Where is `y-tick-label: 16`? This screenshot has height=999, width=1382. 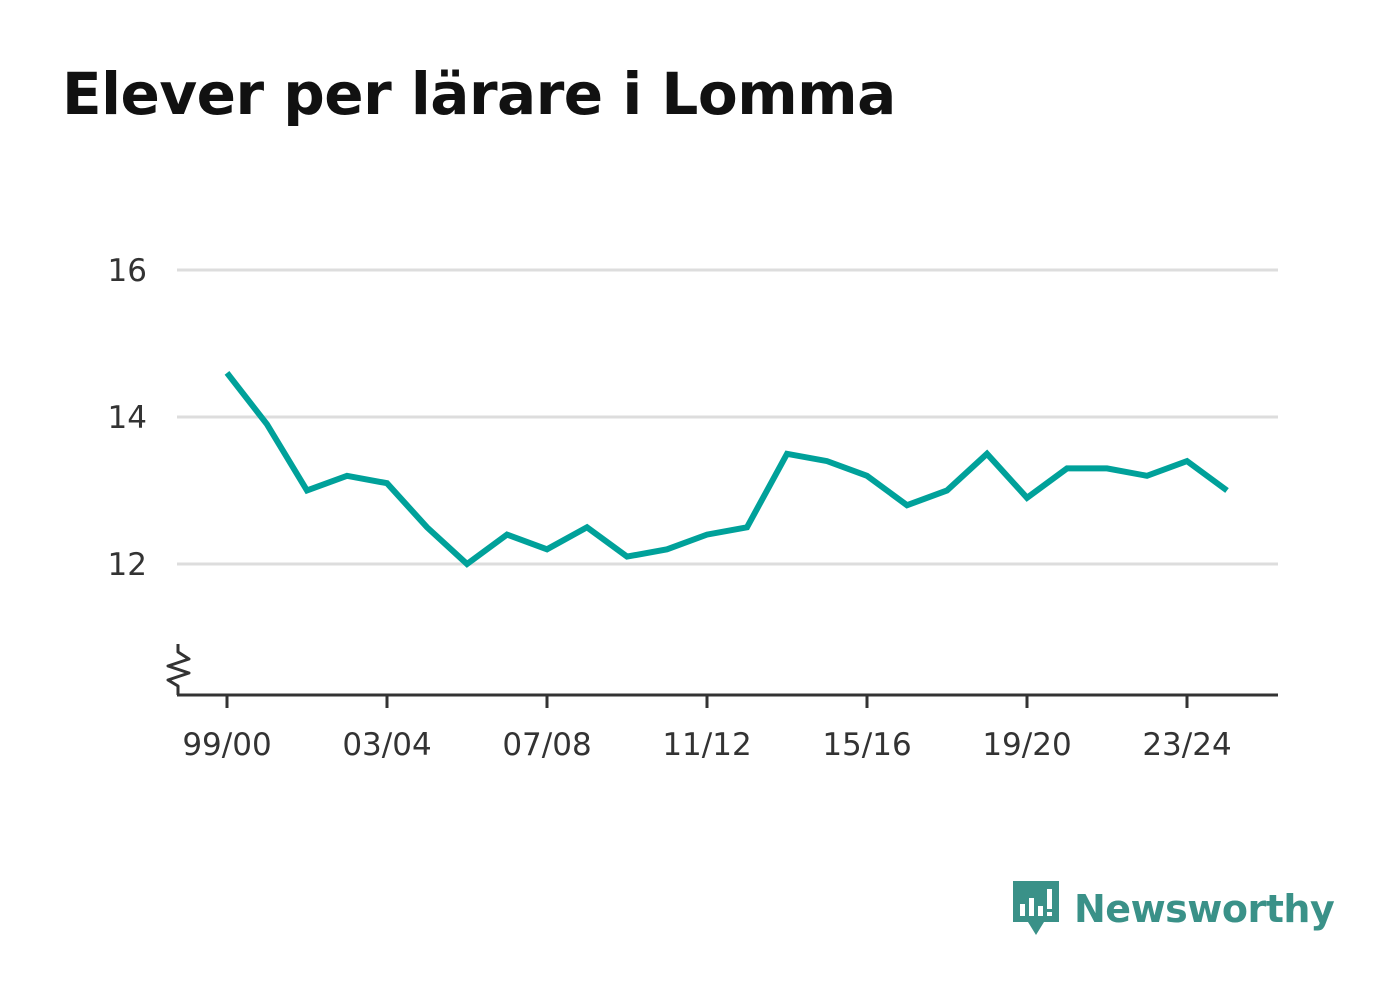
y-tick-label: 16 is located at coordinates (127, 271).